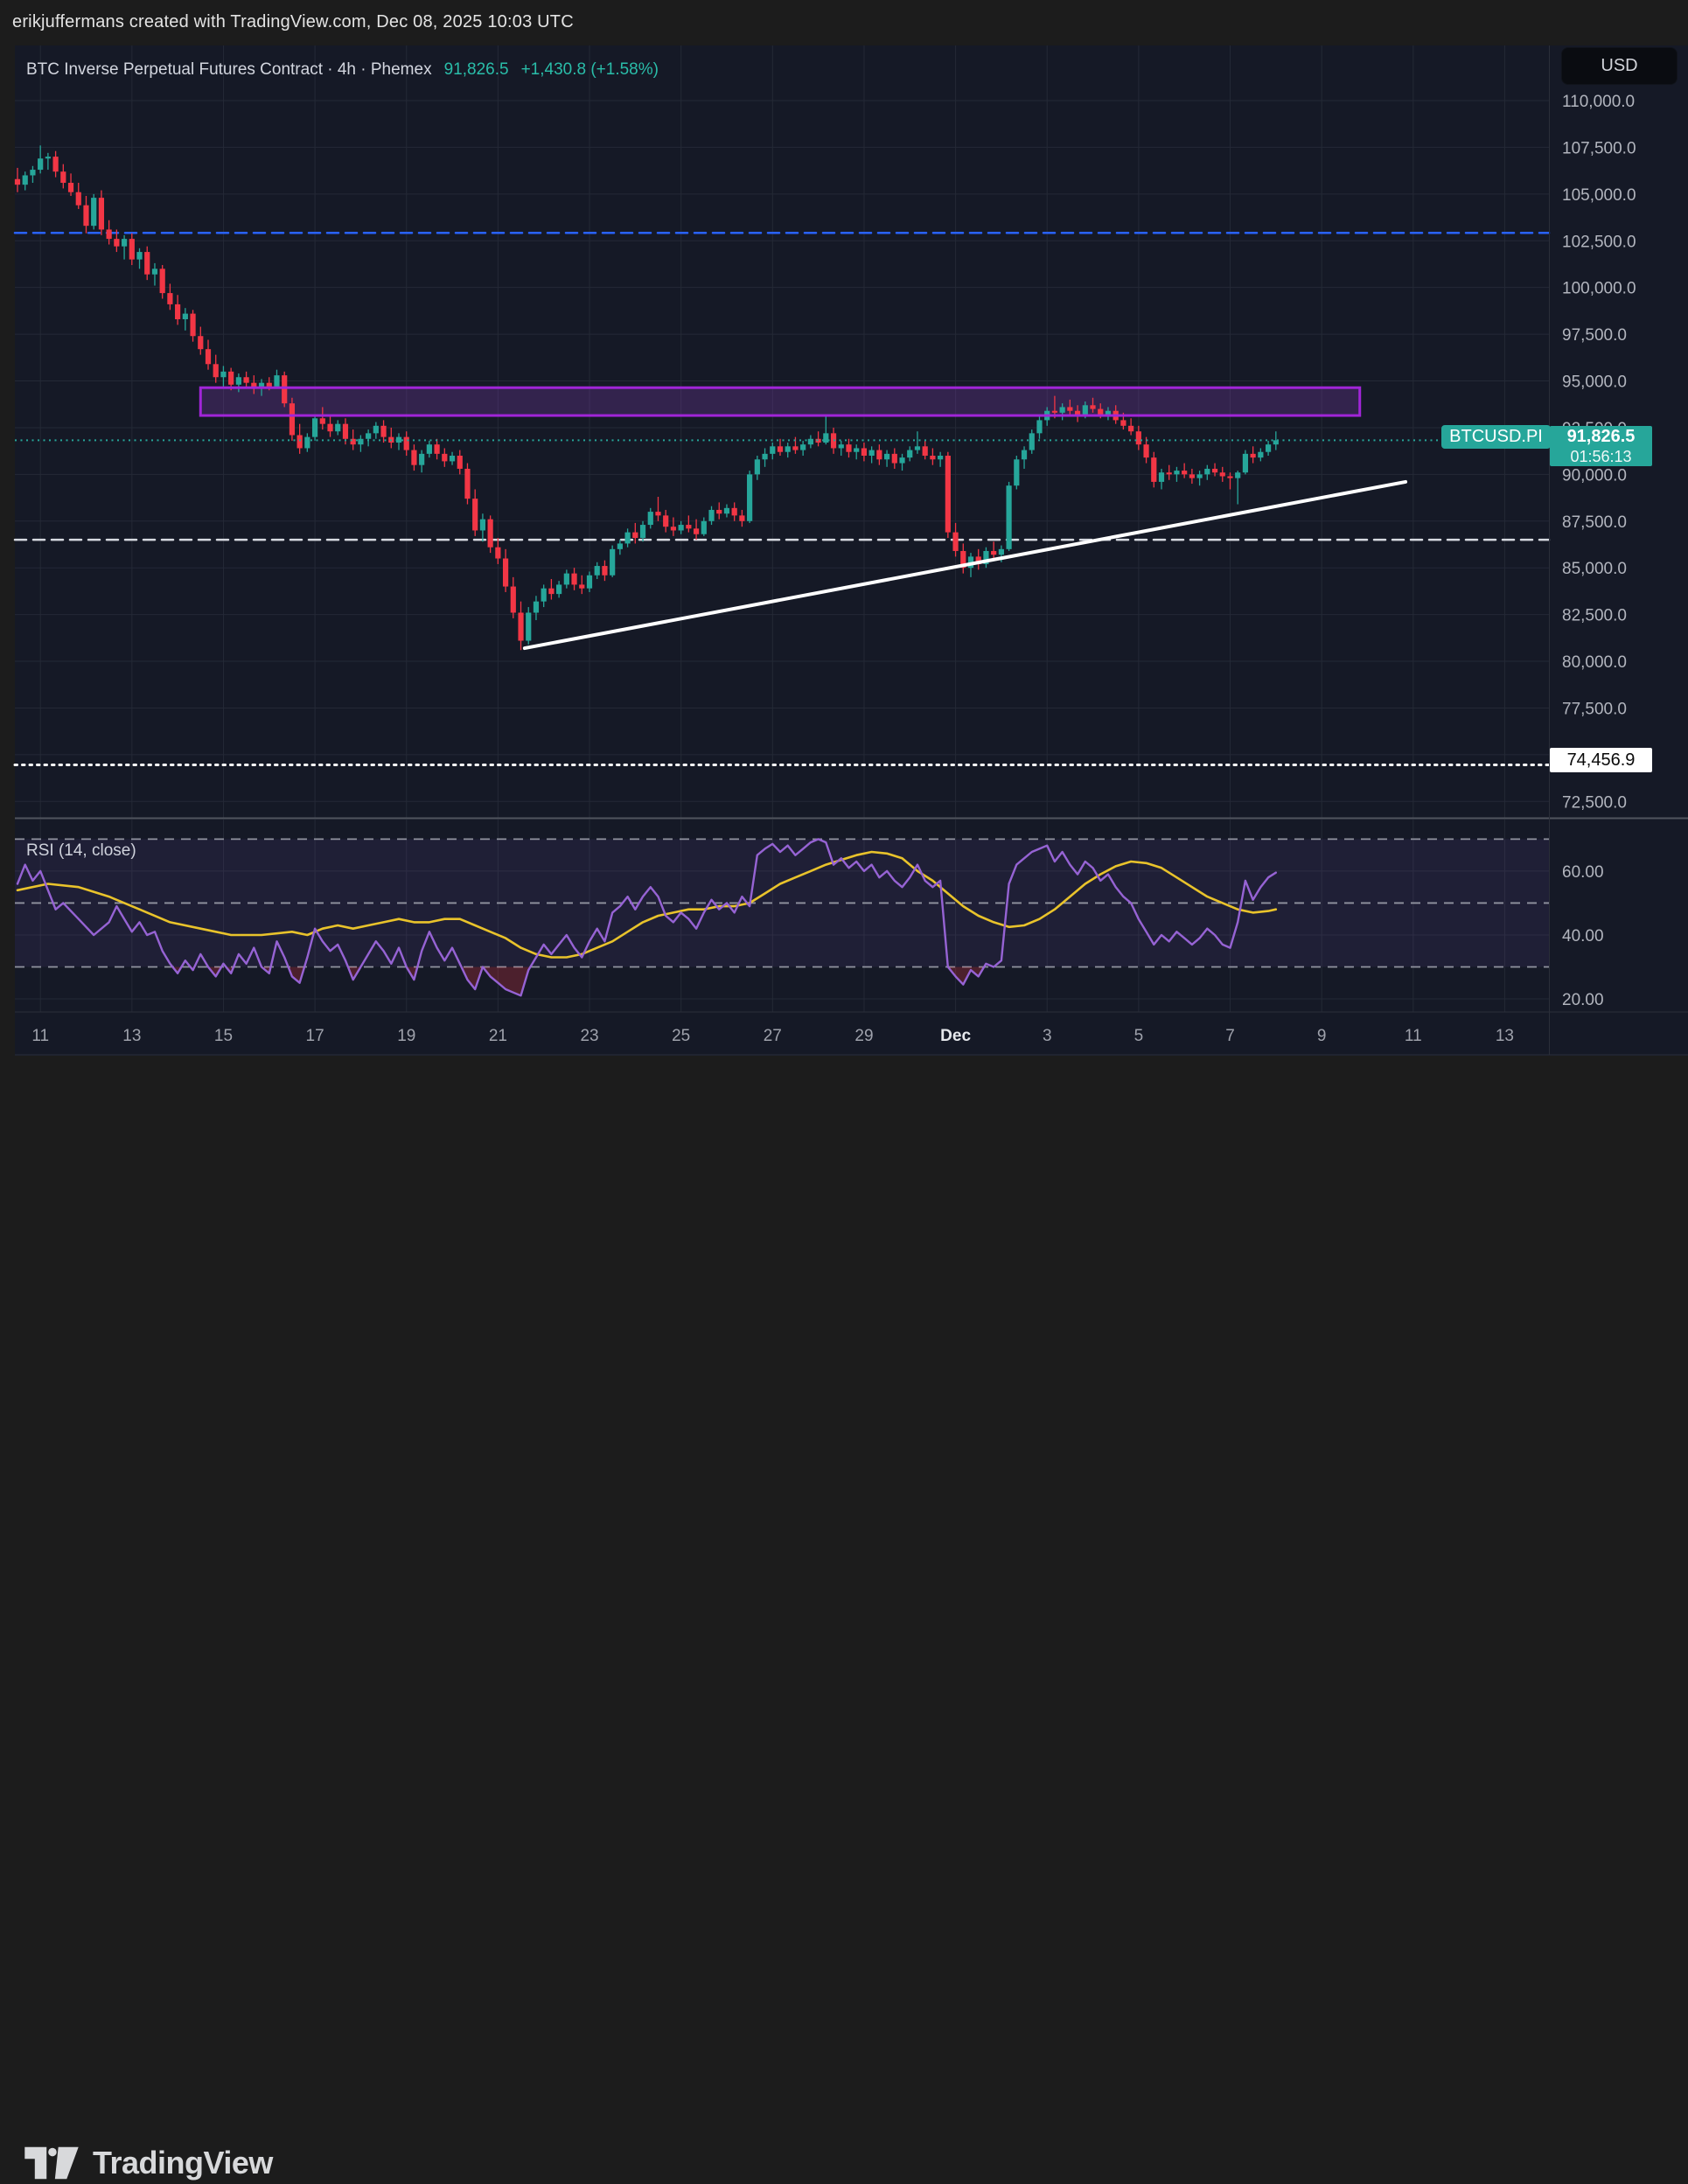 The width and height of the screenshot is (1688, 2184). I want to click on rsi-tick-label: 40.00, so click(1583, 936).